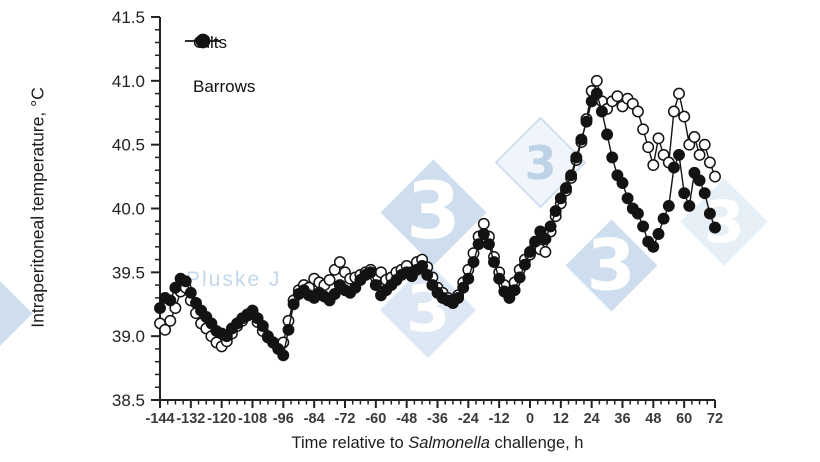 The image size is (820, 462). Describe the element at coordinates (190, 419) in the screenshot. I see `x-tick-label: -132` at that location.